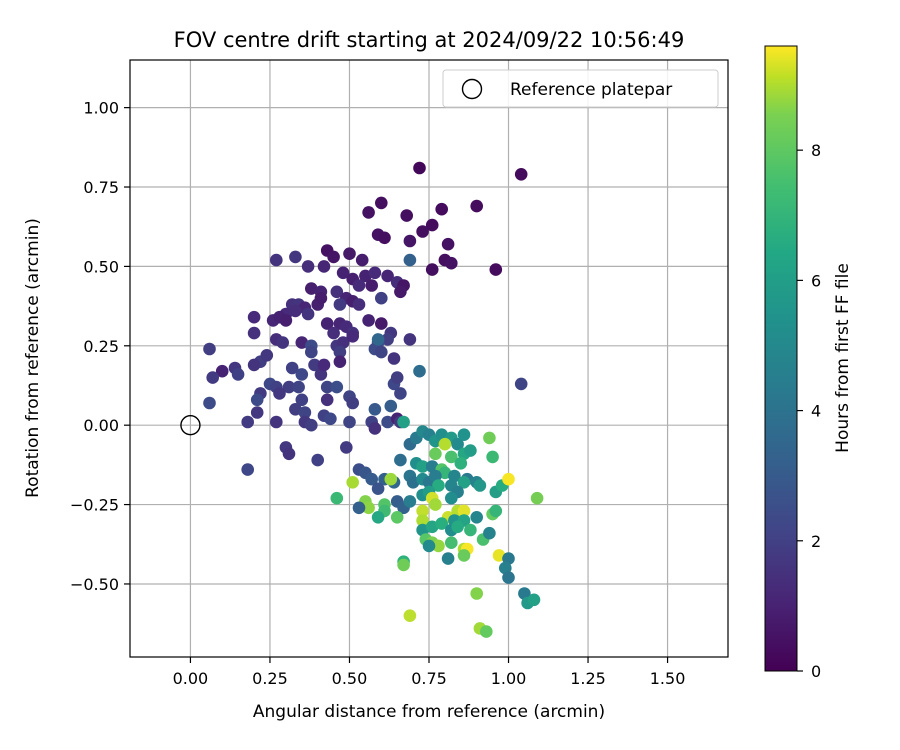  Describe the element at coordinates (580, 88) in the screenshot. I see `legend-box` at that location.